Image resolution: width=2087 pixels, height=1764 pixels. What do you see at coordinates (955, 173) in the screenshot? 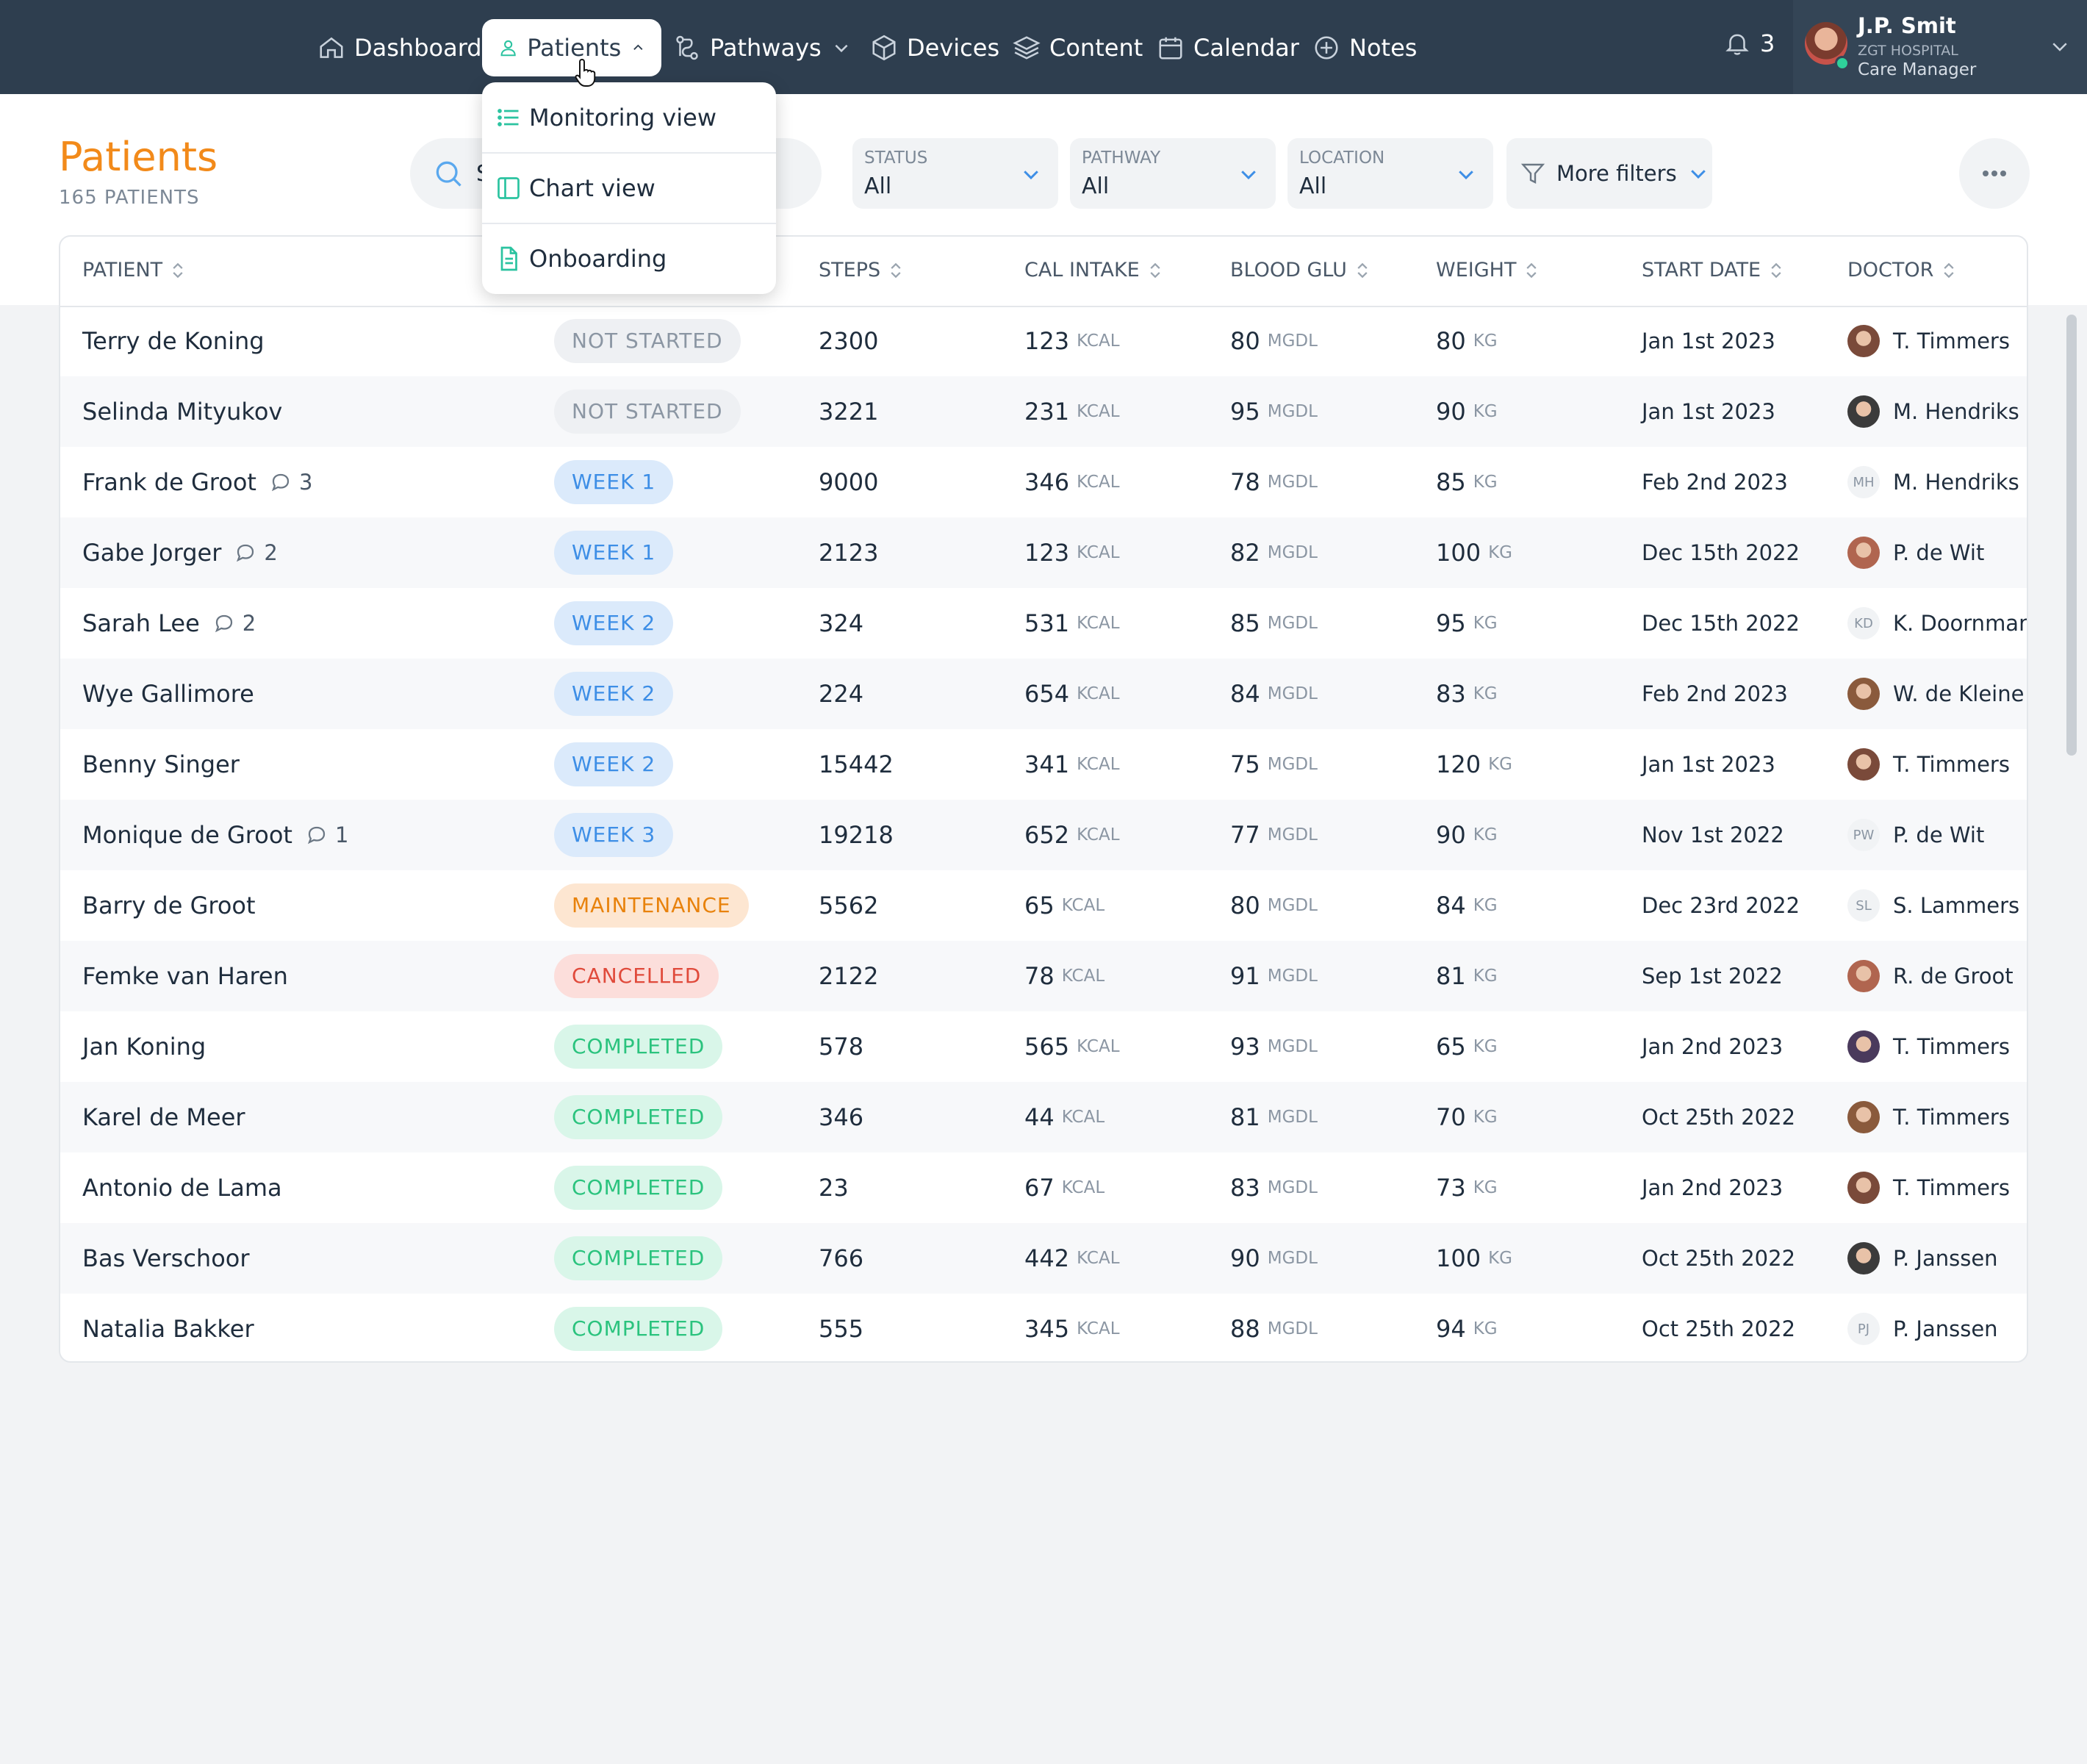
I see `status-filter: STATUS All` at bounding box center [955, 173].